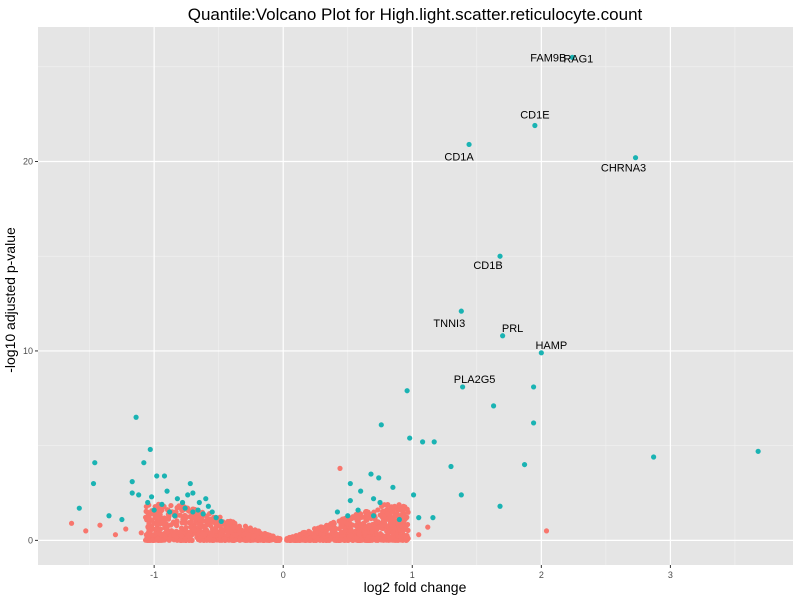  What do you see at coordinates (578, 59) in the screenshot?
I see `gene-label: RAG1` at bounding box center [578, 59].